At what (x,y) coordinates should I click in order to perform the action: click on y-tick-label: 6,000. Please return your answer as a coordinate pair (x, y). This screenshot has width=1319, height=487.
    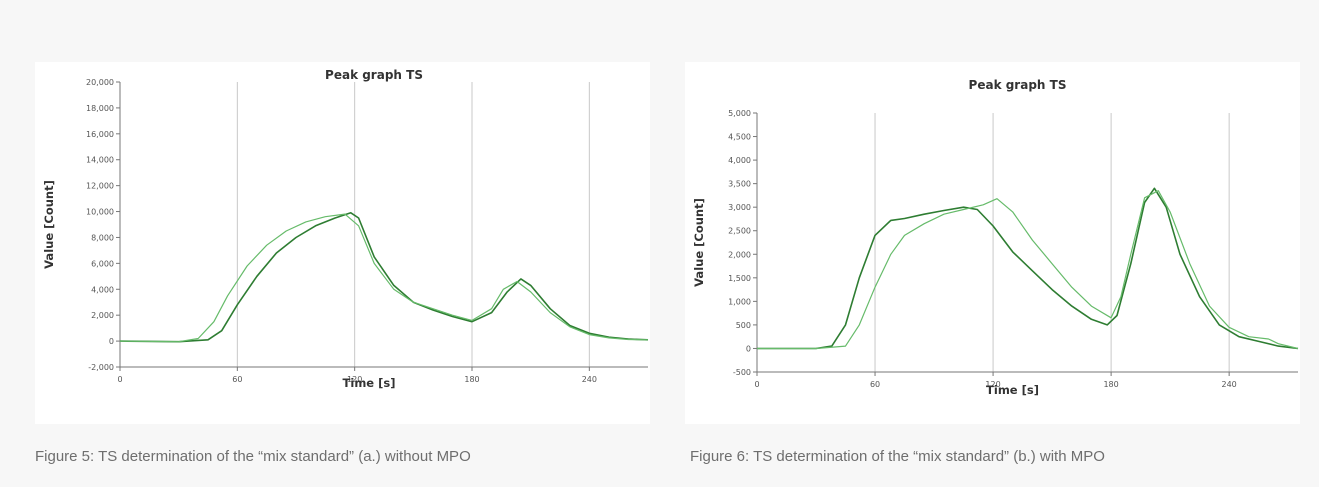
    Looking at the image, I should click on (102, 263).